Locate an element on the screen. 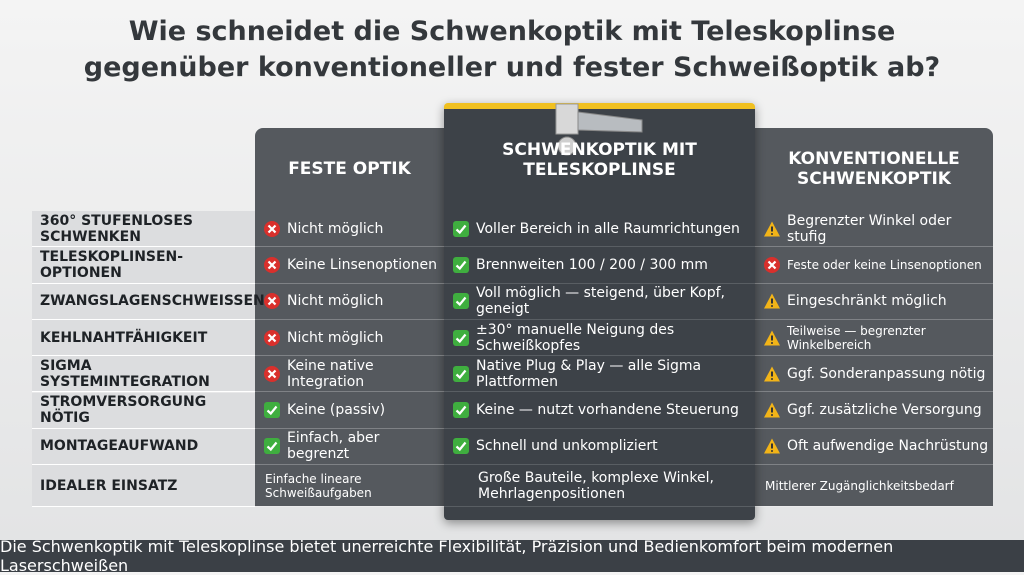 The image size is (1024, 575). row-label: SIGMA SYSTEMINTEGRATION is located at coordinates (143, 374).